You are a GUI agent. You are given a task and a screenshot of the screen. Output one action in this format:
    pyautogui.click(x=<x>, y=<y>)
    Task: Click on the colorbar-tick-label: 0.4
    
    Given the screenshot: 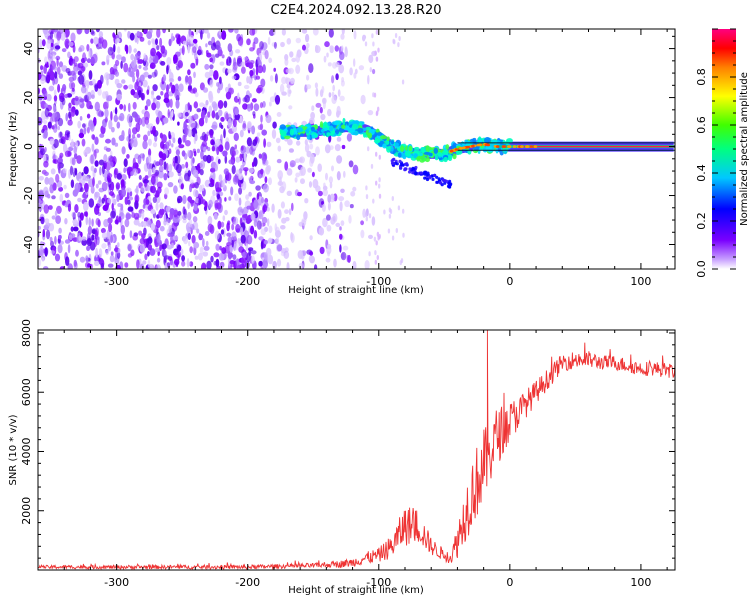 What is the action you would take?
    pyautogui.click(x=701, y=173)
    